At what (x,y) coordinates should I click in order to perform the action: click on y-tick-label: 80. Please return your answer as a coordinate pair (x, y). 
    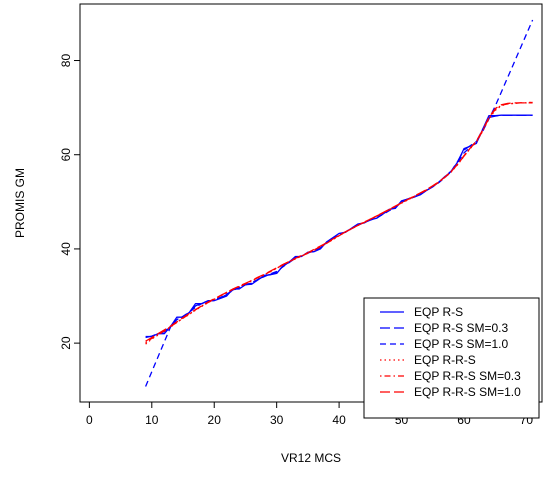
    Looking at the image, I should click on (66, 61).